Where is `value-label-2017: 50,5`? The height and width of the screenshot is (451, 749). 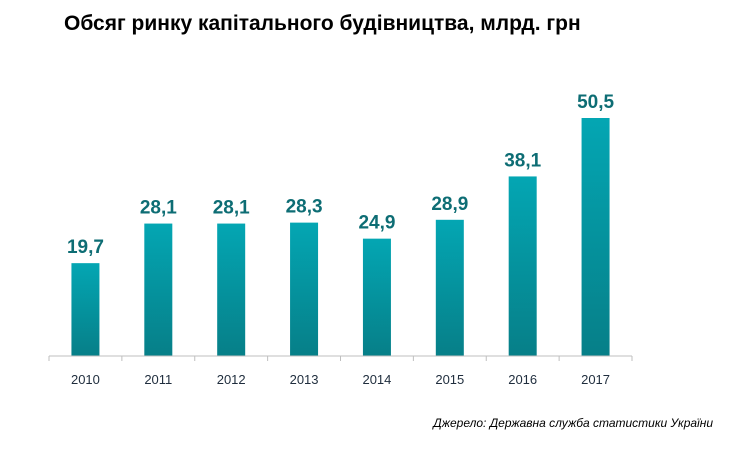 value-label-2017: 50,5 is located at coordinates (595, 102).